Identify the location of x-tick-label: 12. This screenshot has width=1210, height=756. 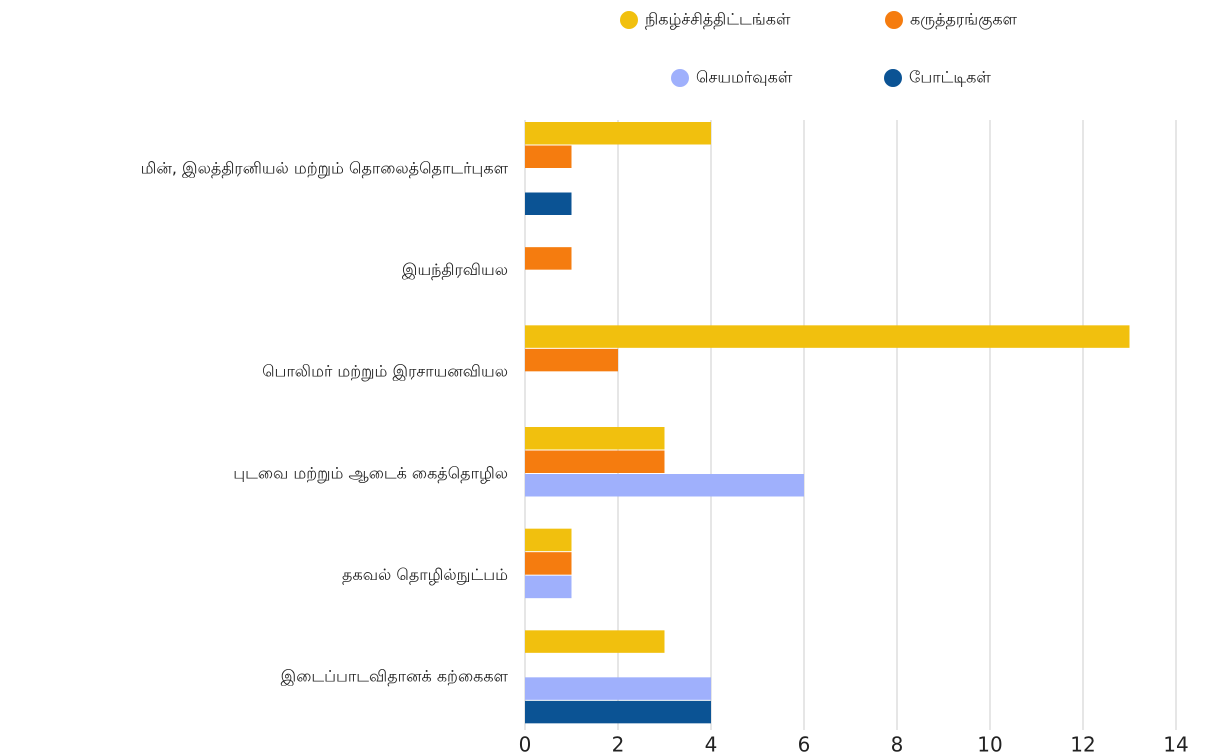
(1082, 744).